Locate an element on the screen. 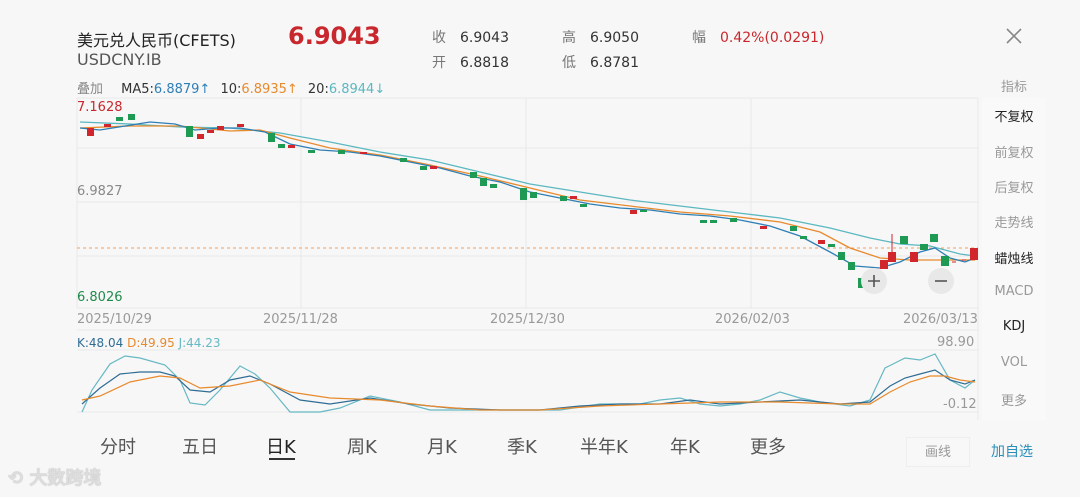 The image size is (1080, 497). ma-overlay: 叠加 MA5:6.8879↑ 10:6.8935↑ 20:6.8944↓ is located at coordinates (231, 87).